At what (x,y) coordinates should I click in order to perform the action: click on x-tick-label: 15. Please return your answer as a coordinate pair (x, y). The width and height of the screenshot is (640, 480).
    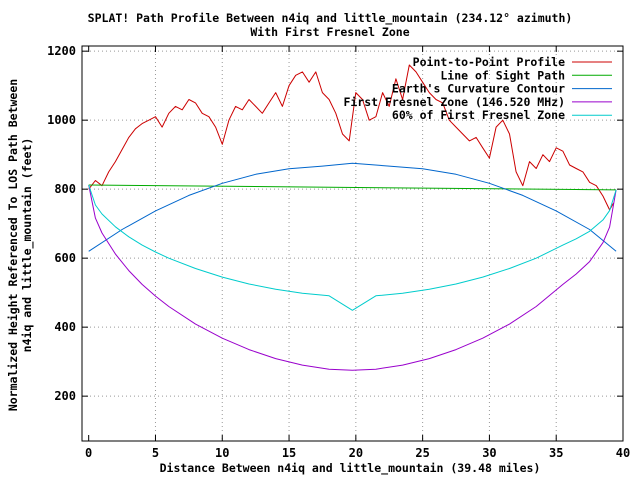
    Looking at the image, I should click on (289, 453).